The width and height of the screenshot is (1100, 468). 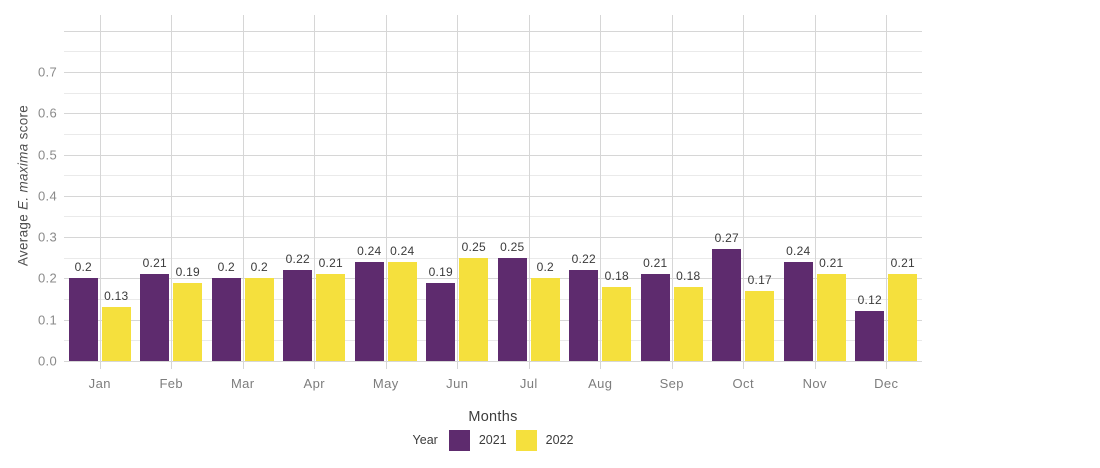 I want to click on bar-2022-Nov, so click(x=831, y=317).